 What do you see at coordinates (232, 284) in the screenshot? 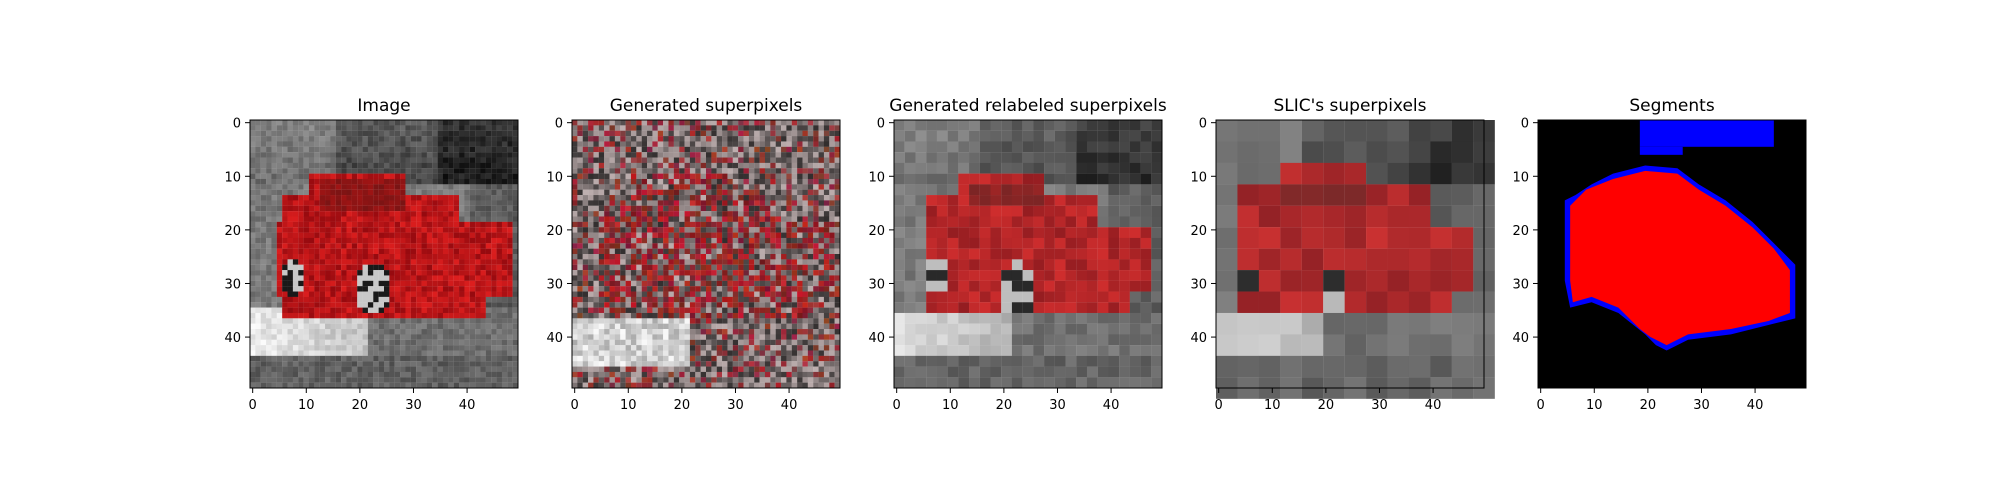
I see `y-tick-label: 30` at bounding box center [232, 284].